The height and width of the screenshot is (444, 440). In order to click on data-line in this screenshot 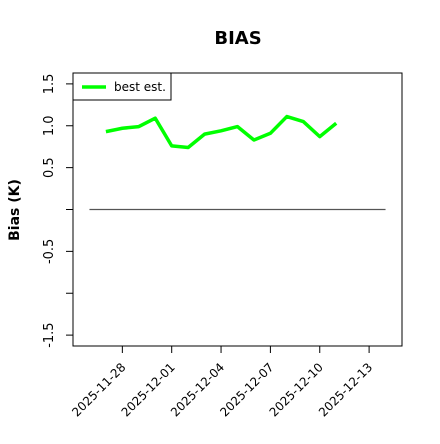, I will do `click(221, 132)`.